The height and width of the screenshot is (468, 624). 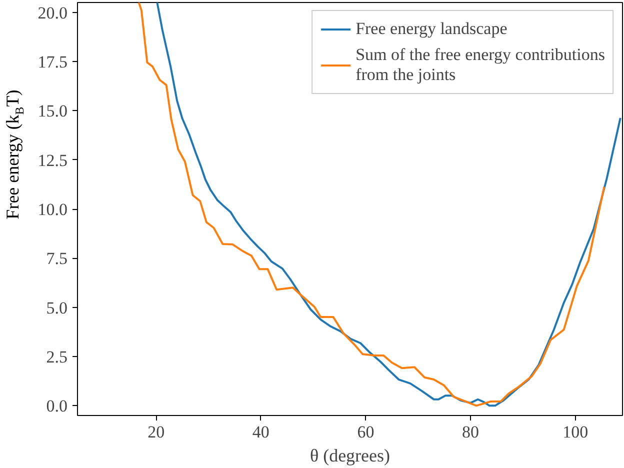 I want to click on legend-label: Sum of the free energy contributions from the joints, so click(x=480, y=65).